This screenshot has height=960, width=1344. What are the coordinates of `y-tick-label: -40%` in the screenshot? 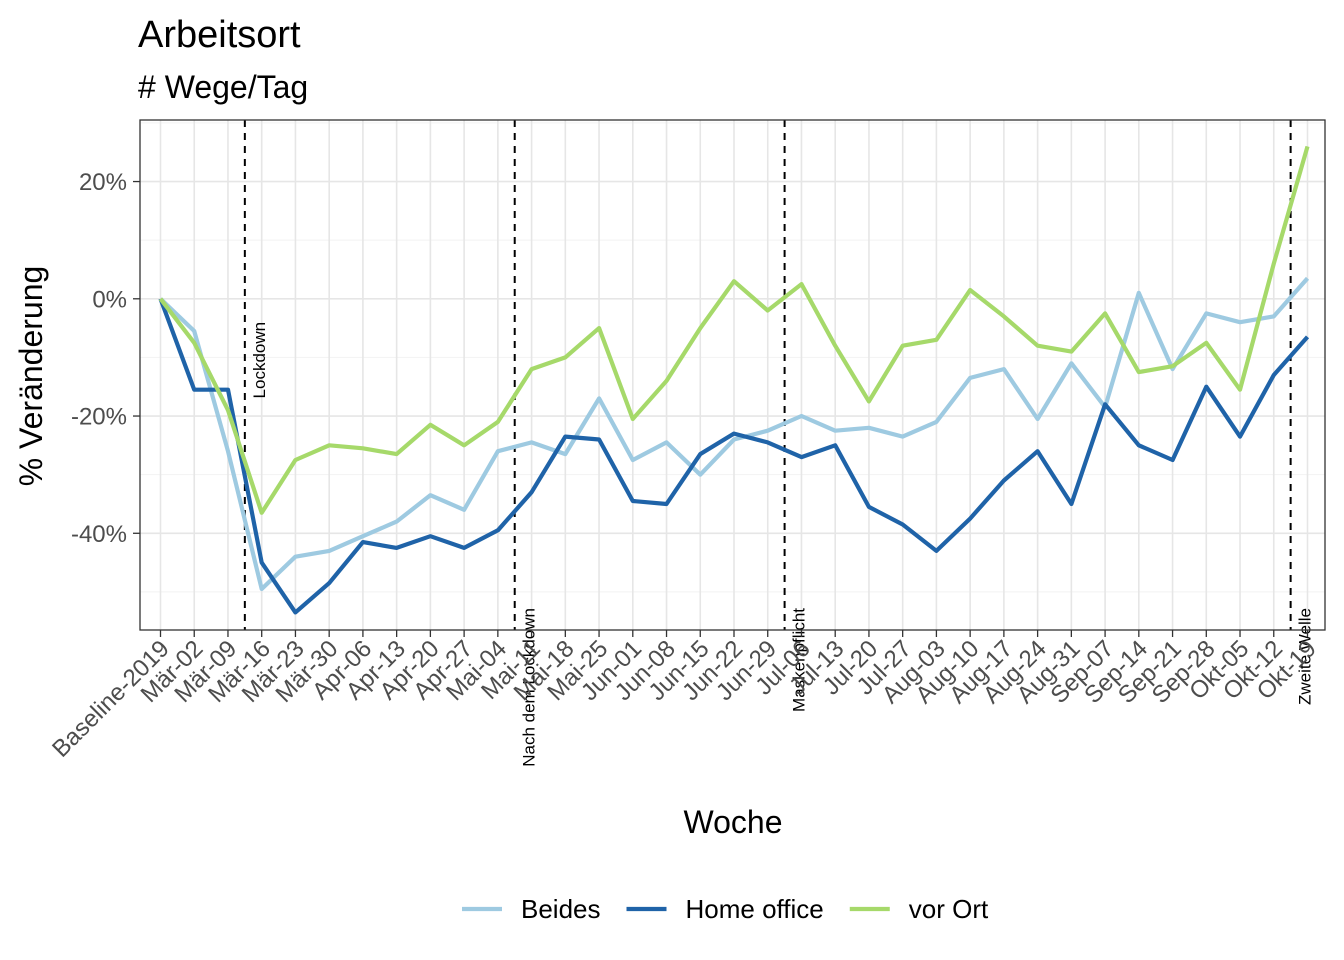 It's located at (99, 534).